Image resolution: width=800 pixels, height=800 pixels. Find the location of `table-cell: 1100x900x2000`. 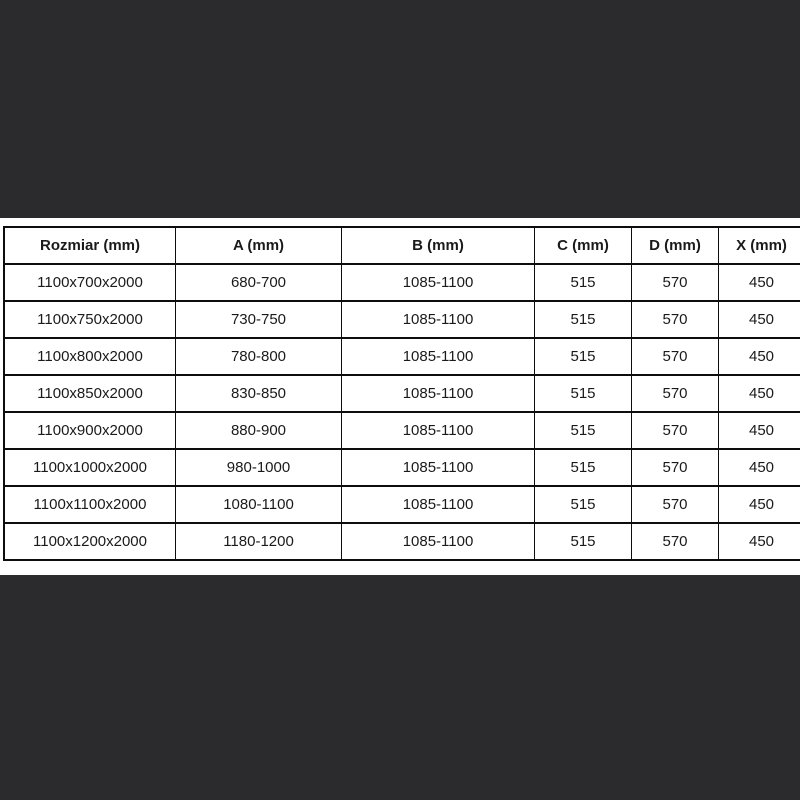

table-cell: 1100x900x2000 is located at coordinates (89, 430).